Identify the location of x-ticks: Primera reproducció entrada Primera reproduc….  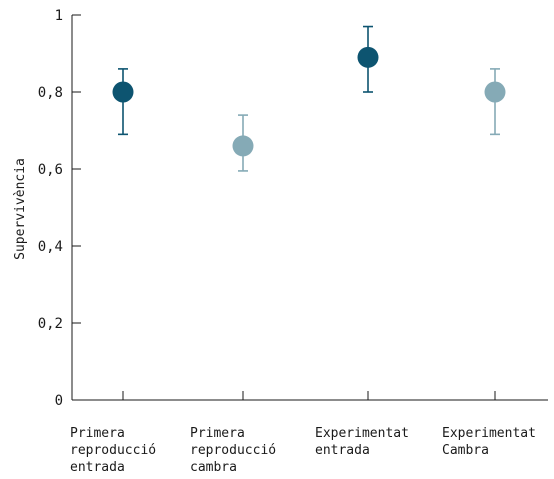
(303, 433).